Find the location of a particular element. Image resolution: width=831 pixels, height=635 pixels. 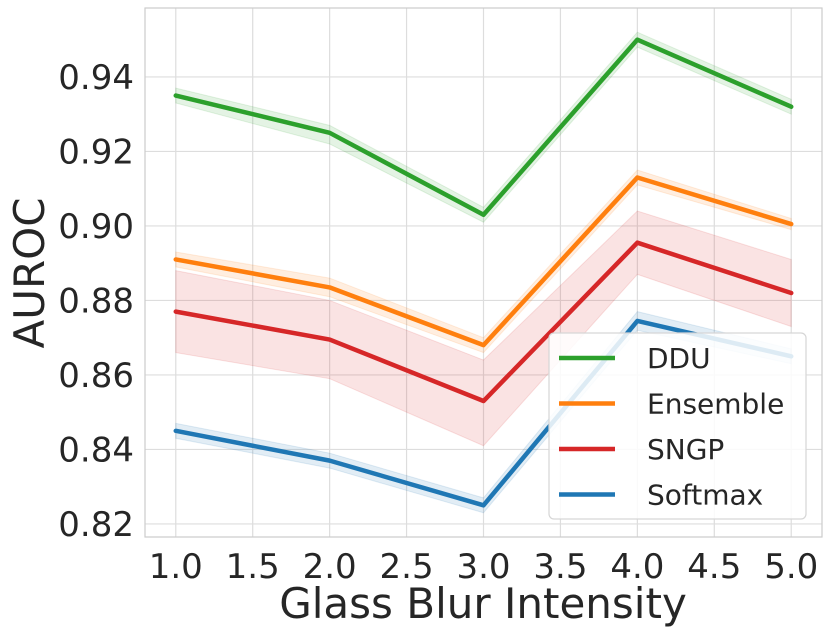

y-tick-label: 0.84 is located at coordinates (96, 450).